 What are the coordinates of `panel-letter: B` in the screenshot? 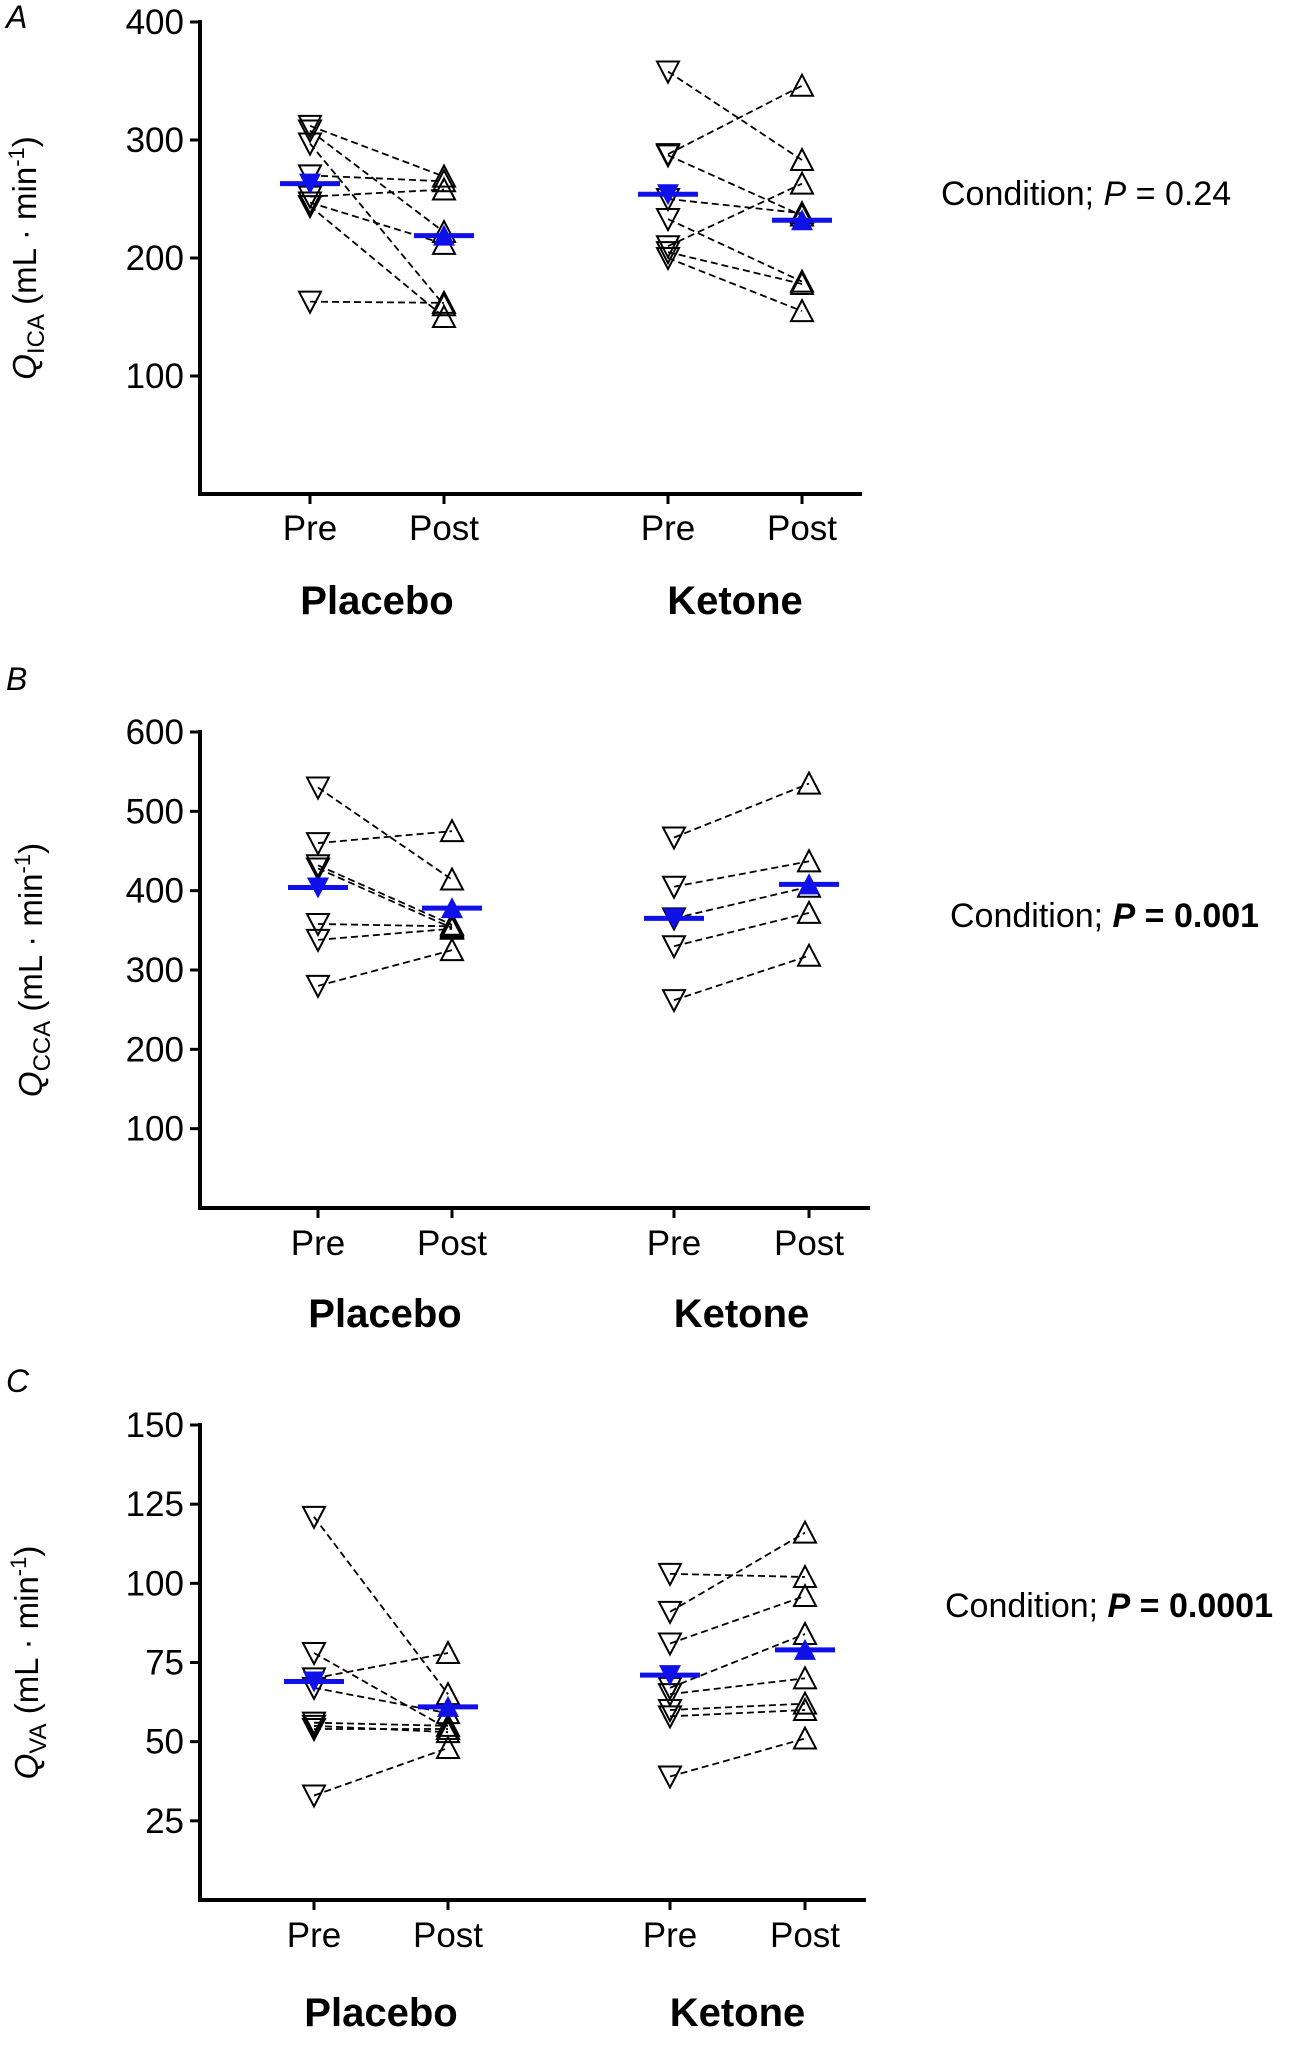 It's located at (16, 679).